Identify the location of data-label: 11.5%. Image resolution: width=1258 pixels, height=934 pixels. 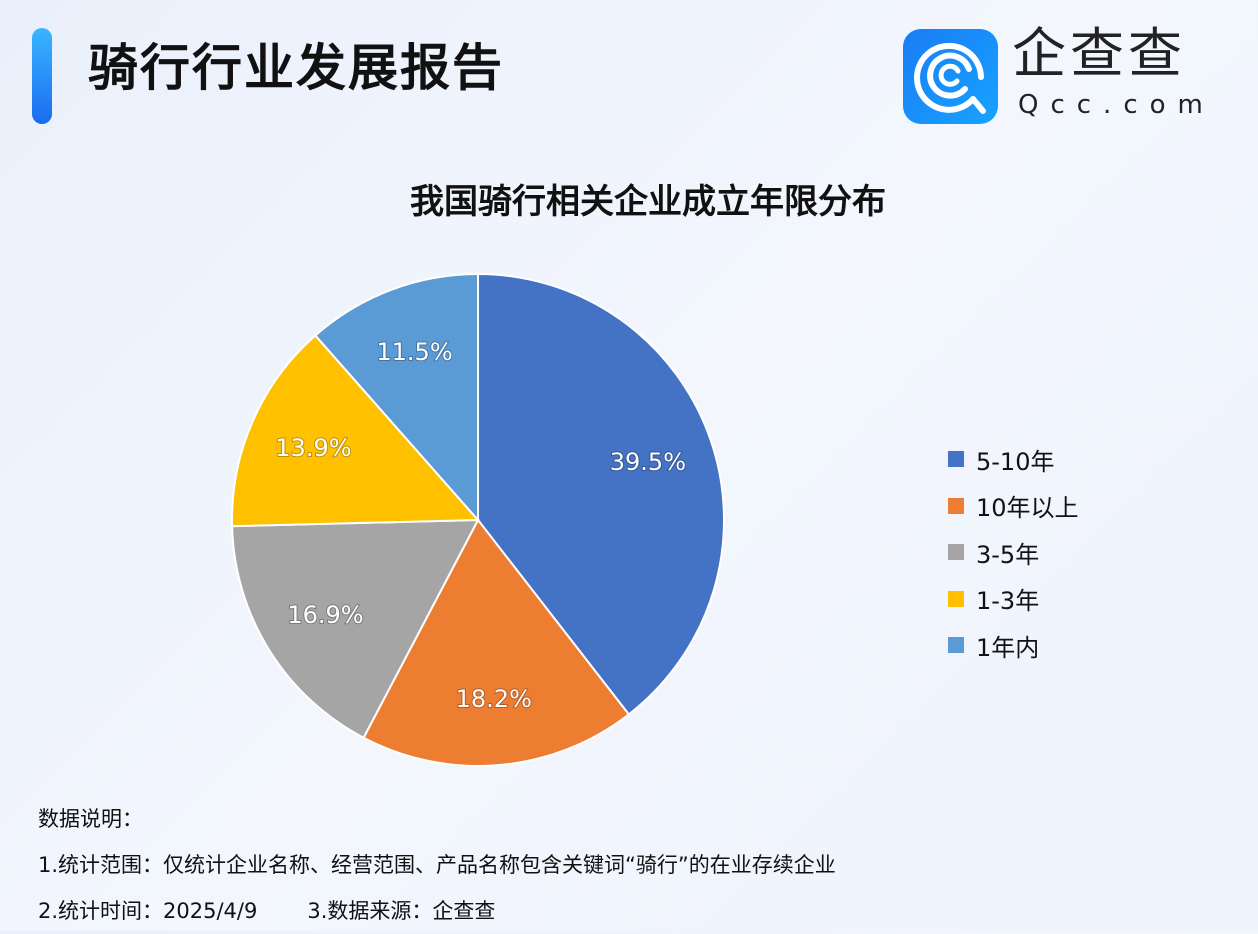
(414, 352).